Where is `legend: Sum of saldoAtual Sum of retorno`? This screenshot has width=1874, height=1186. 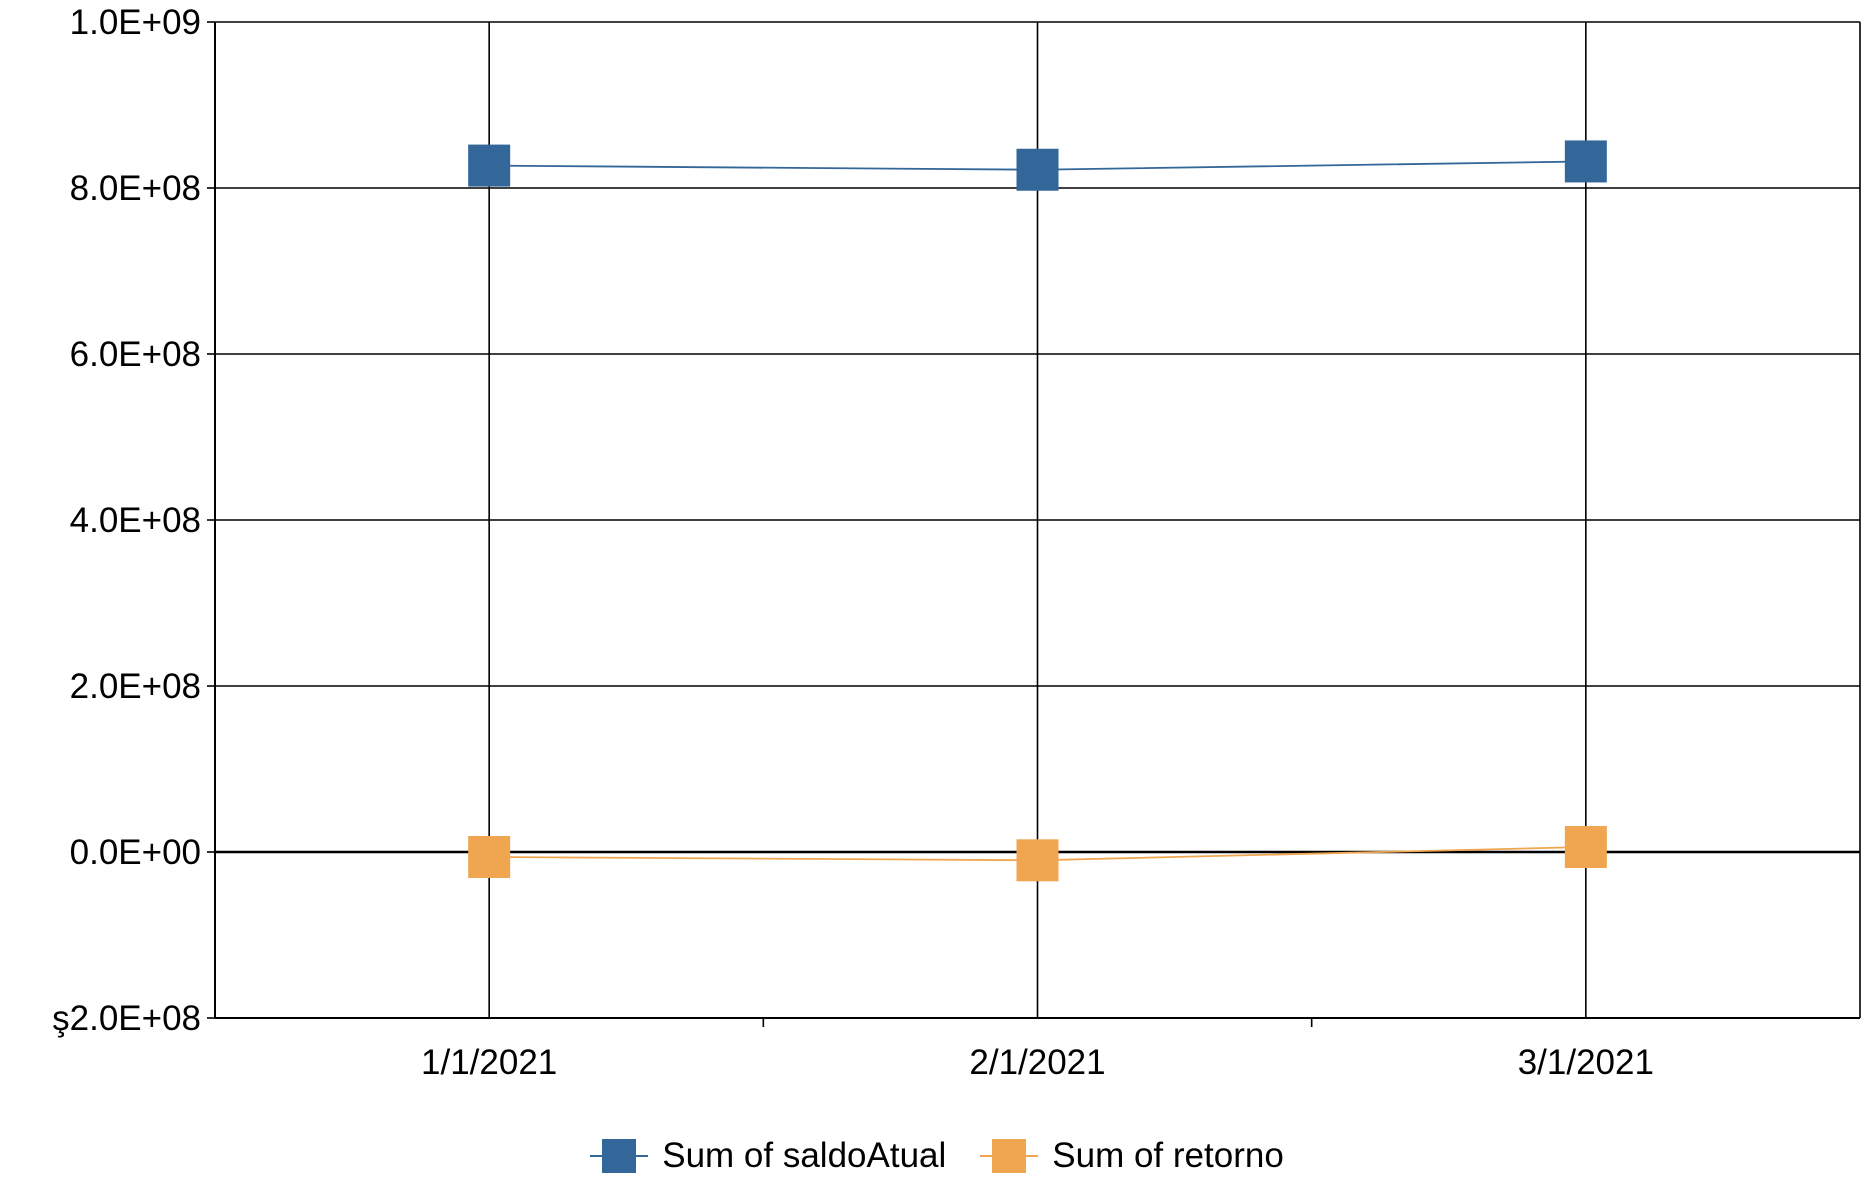 legend: Sum of saldoAtual Sum of retorno is located at coordinates (937, 1156).